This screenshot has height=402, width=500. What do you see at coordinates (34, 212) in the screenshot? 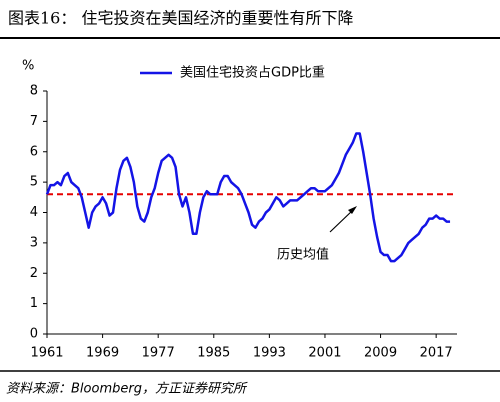
I see `y-tick-label: 4` at bounding box center [34, 212].